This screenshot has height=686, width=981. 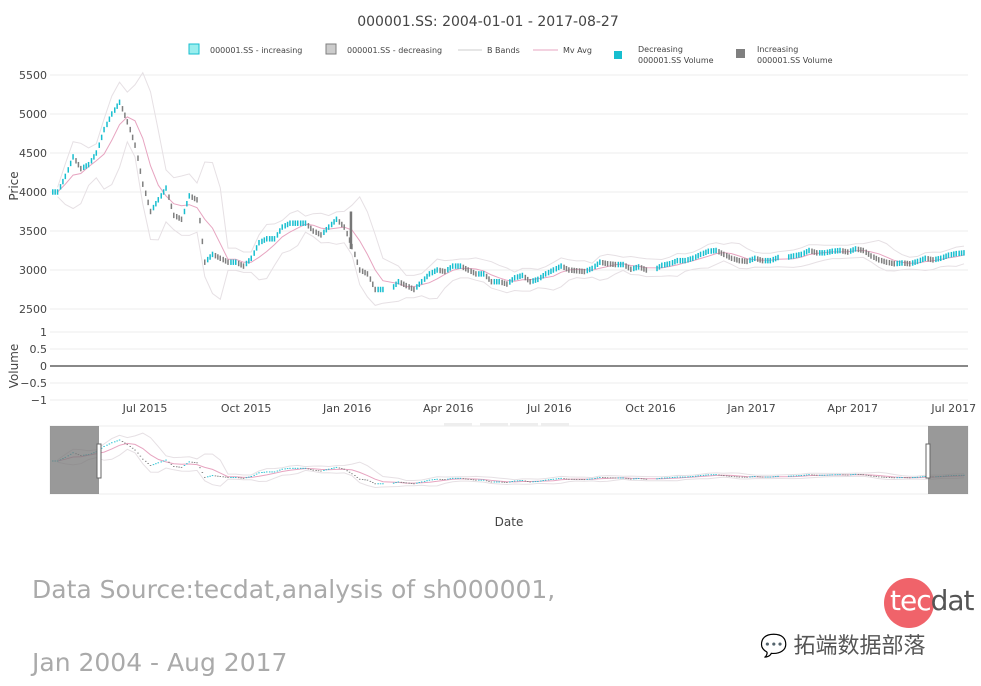 What do you see at coordinates (246, 408) in the screenshot?
I see `x-tick-label: Oct 2015` at bounding box center [246, 408].